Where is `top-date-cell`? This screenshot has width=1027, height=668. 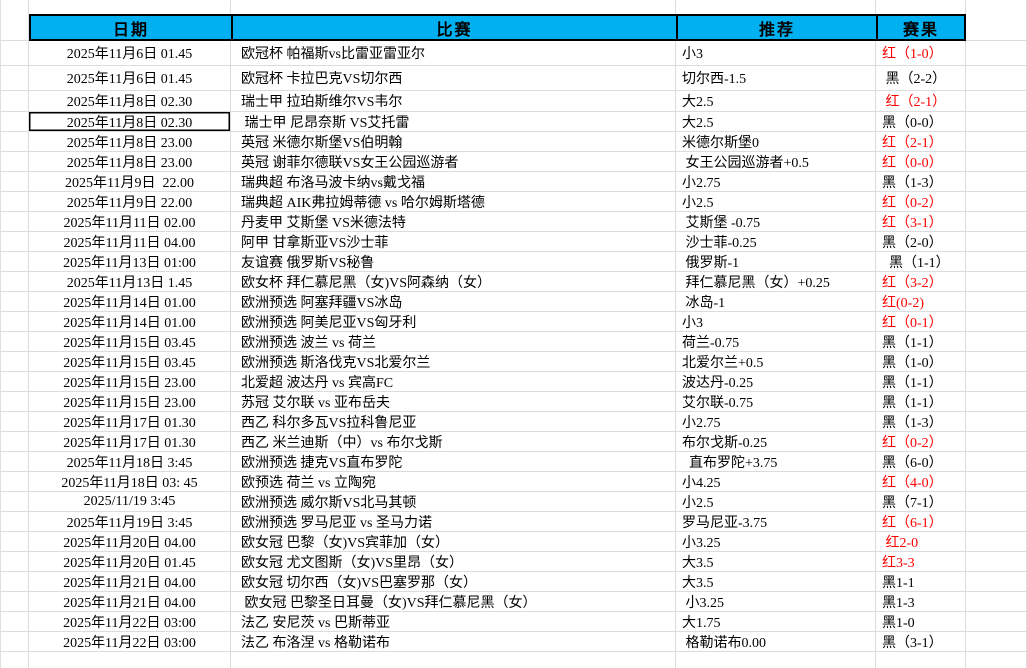
top-date-cell is located at coordinates (130, 7).